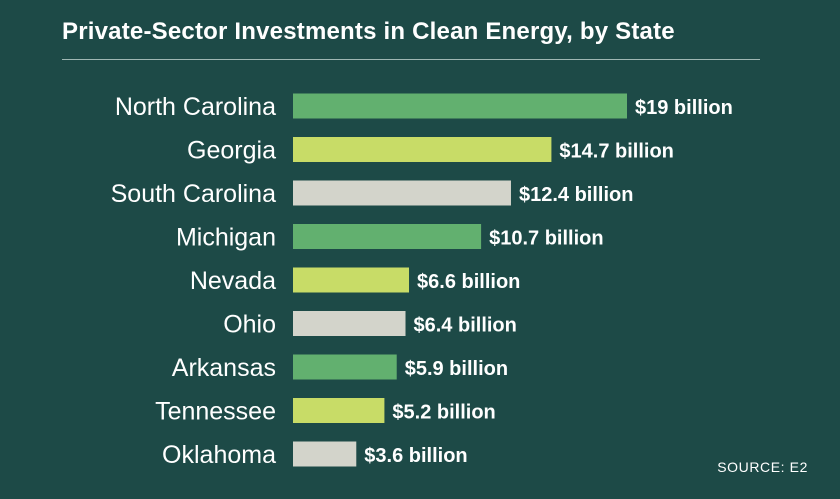  Describe the element at coordinates (411, 59) in the screenshot. I see `title-divider` at that location.